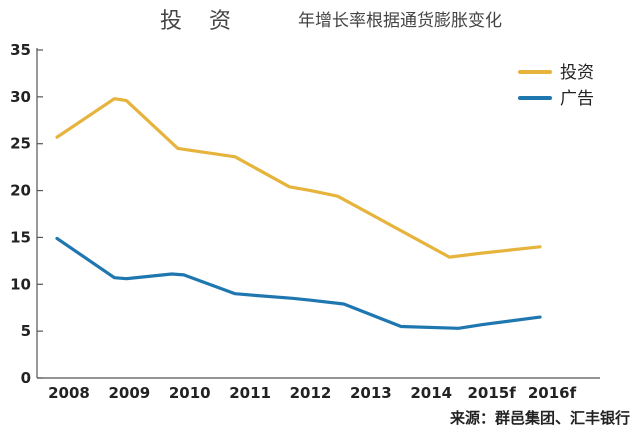 Image resolution: width=640 pixels, height=432 pixels. Describe the element at coordinates (20, 144) in the screenshot. I see `y-tick-label: 25` at that location.